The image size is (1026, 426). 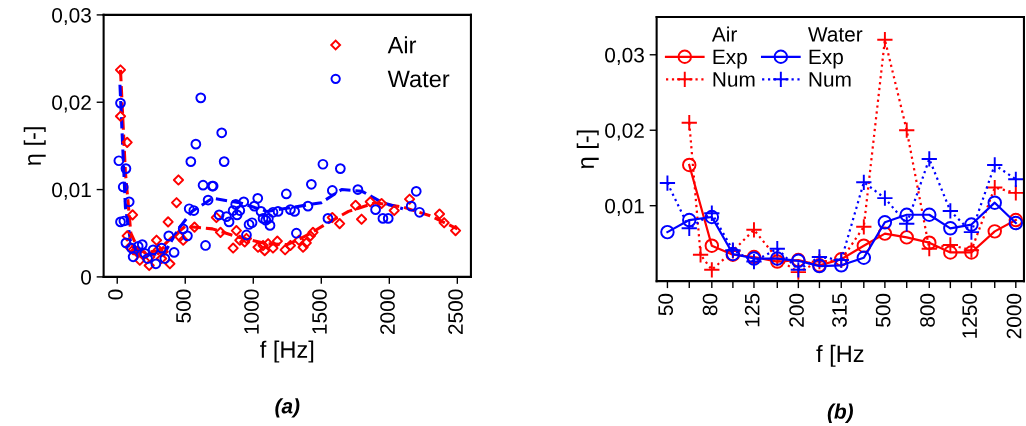 I want to click on x-tick-label: 80, so click(x=710, y=304).